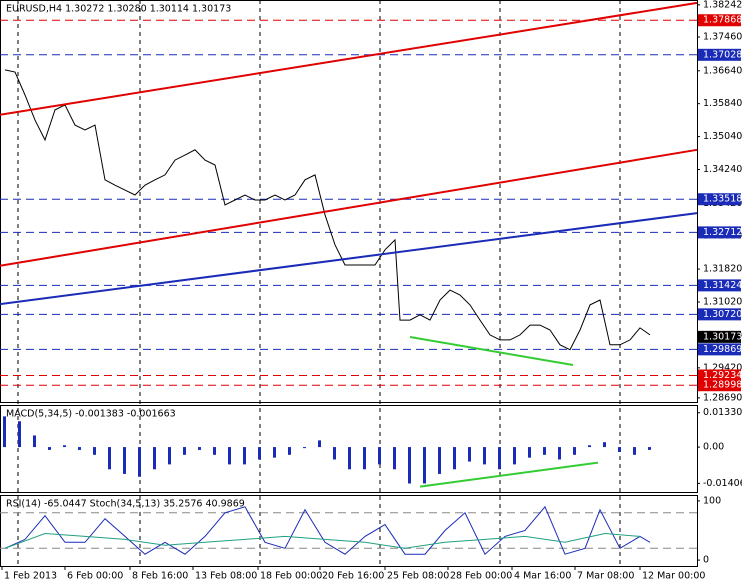 The width and height of the screenshot is (742, 582). What do you see at coordinates (673, 576) in the screenshot?
I see `x-tick-label: 12 Mar 00:00` at bounding box center [673, 576].